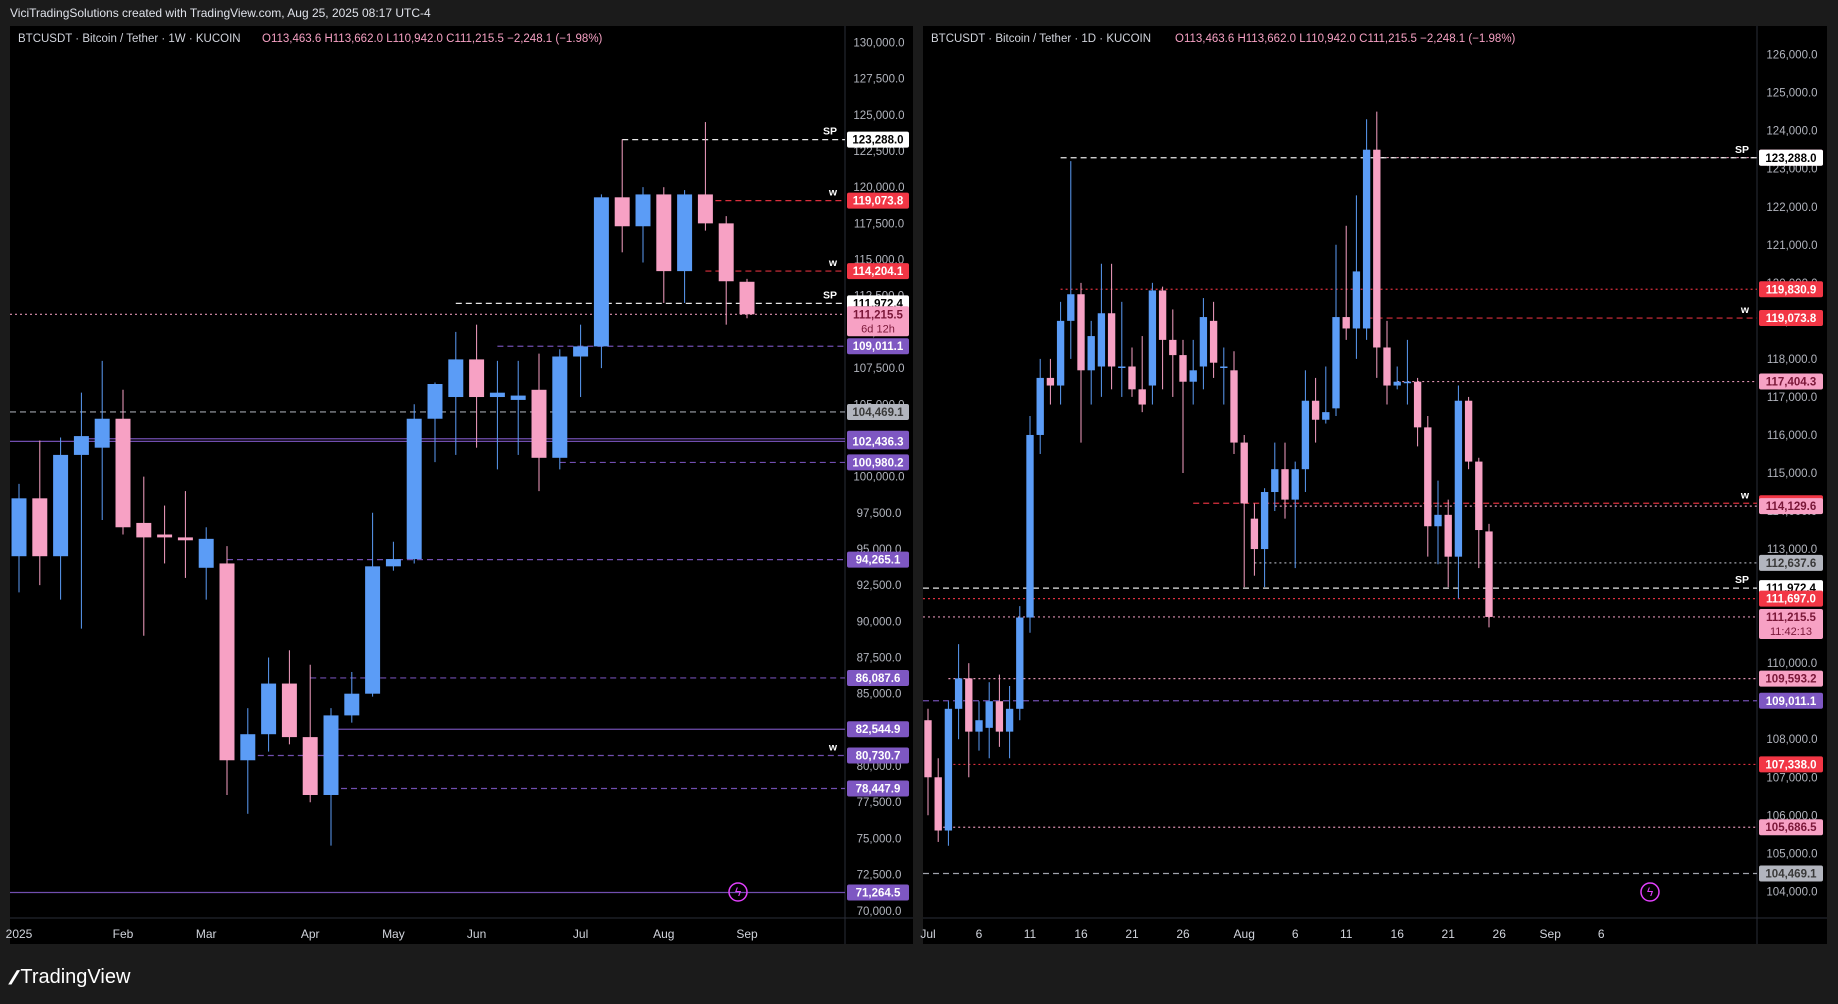  What do you see at coordinates (878, 80) in the screenshot?
I see `weekly-price-tick: 127,500.0` at bounding box center [878, 80].